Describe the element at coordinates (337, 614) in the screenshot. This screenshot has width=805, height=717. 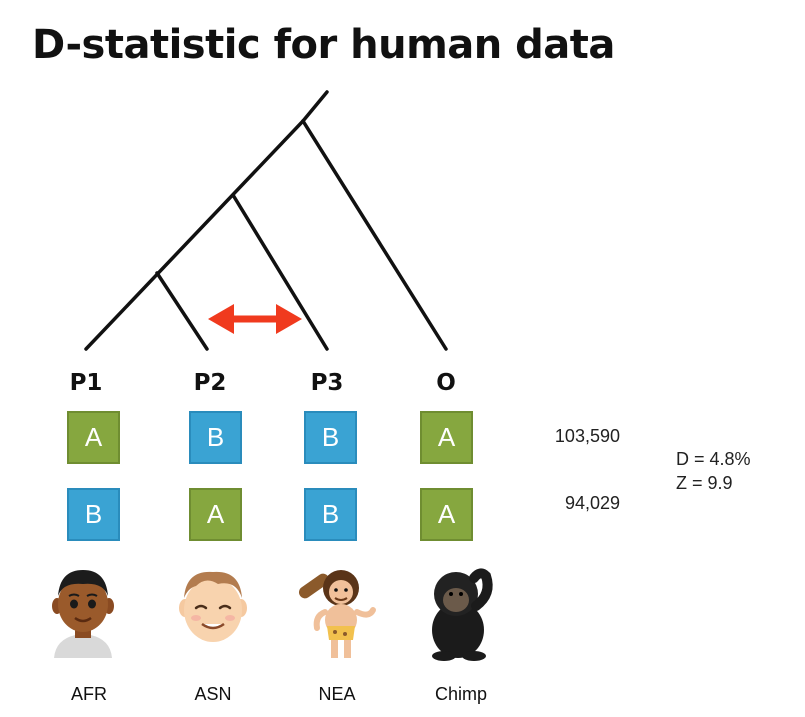
I see `neanderthal-avatar` at that location.